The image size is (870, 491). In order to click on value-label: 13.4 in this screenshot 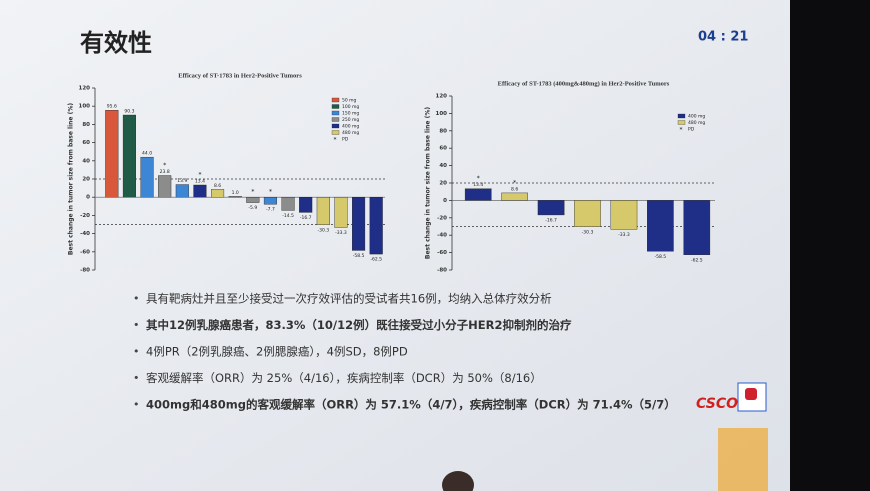, I will do `click(478, 185)`.